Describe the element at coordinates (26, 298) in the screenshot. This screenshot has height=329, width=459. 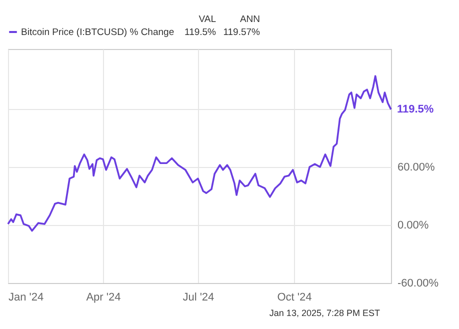
I see `x-tick-label: Jan '24` at that location.